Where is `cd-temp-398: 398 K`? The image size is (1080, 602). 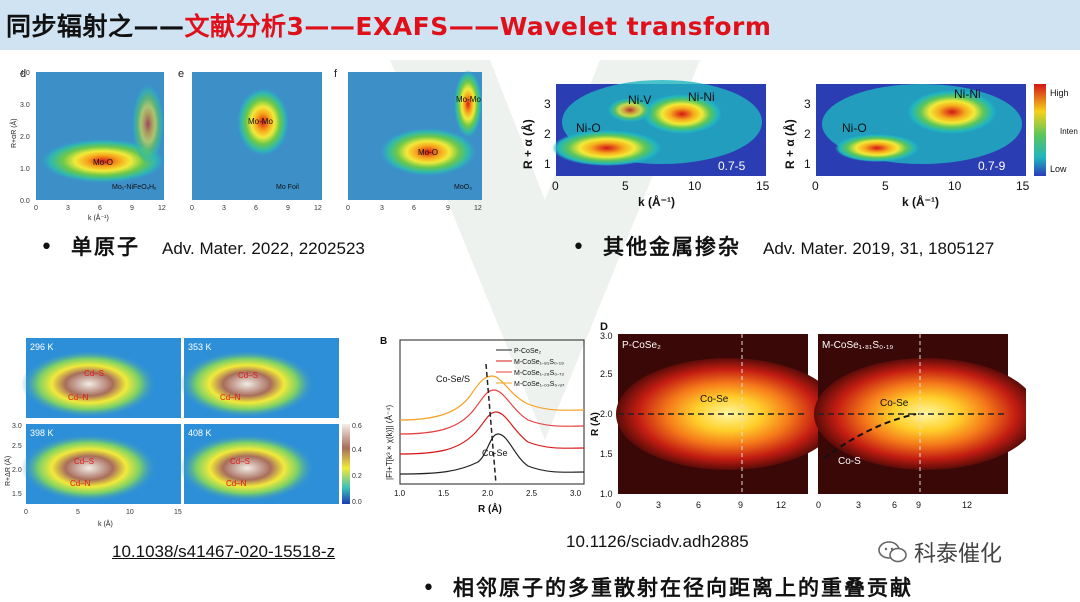 cd-temp-398: 398 K is located at coordinates (42, 433).